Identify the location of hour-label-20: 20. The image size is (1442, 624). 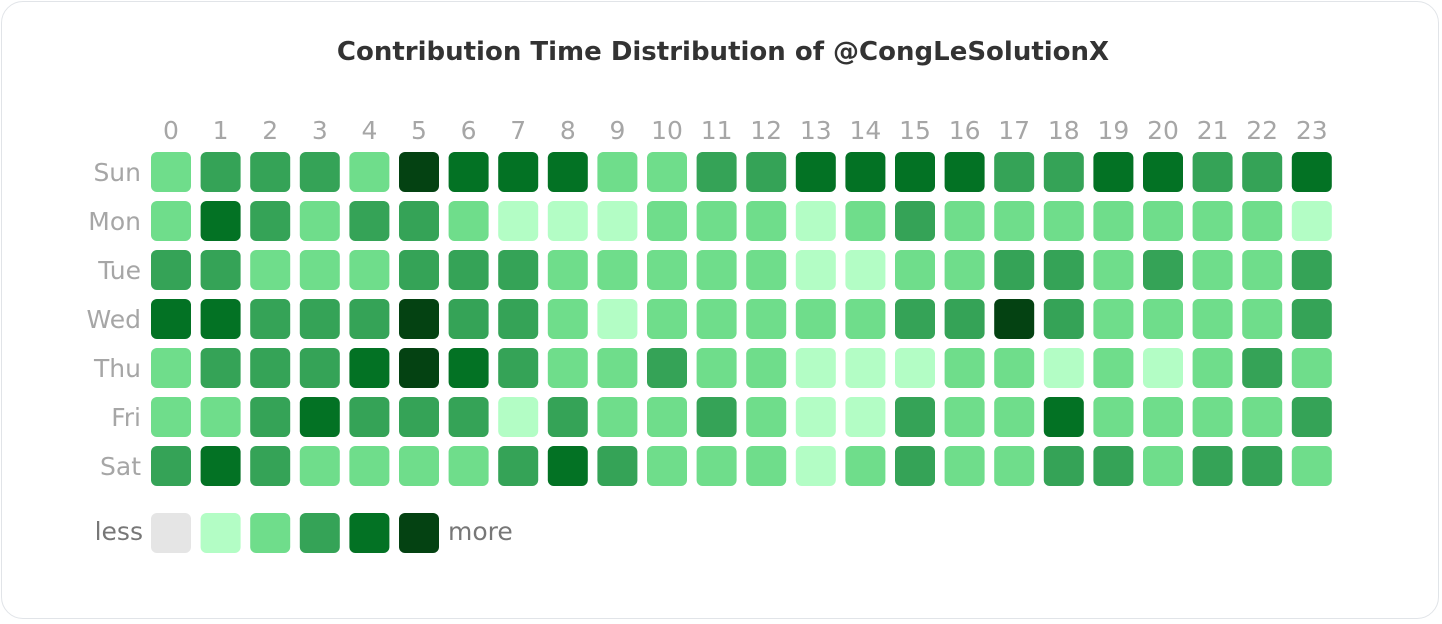
(1163, 130).